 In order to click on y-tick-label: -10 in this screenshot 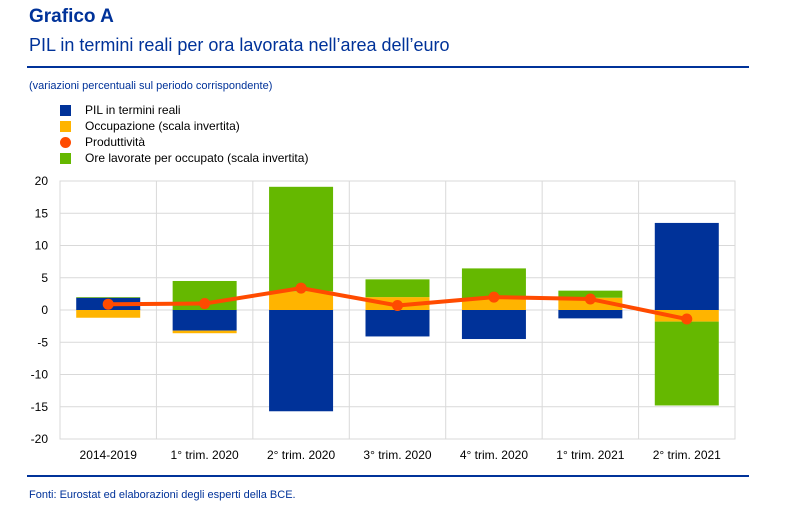, I will do `click(40, 375)`.